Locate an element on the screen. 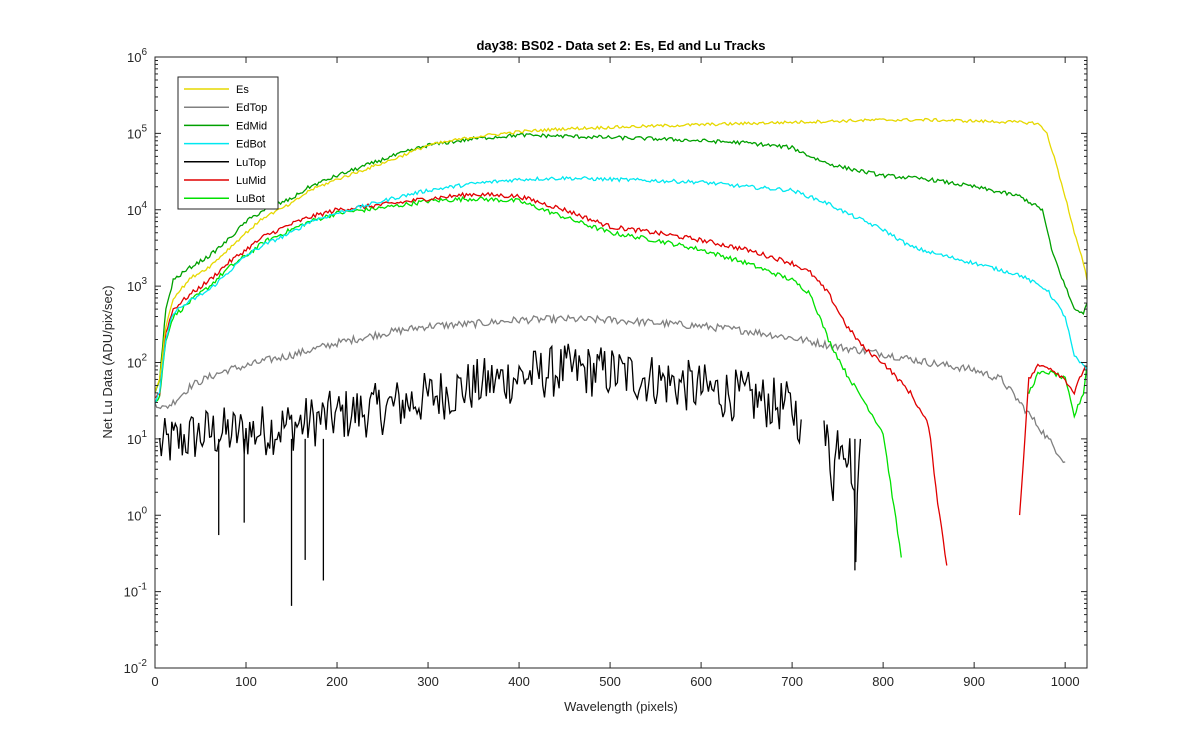 The image size is (1200, 750). x-tick-label: 1000 is located at coordinates (1065, 681).